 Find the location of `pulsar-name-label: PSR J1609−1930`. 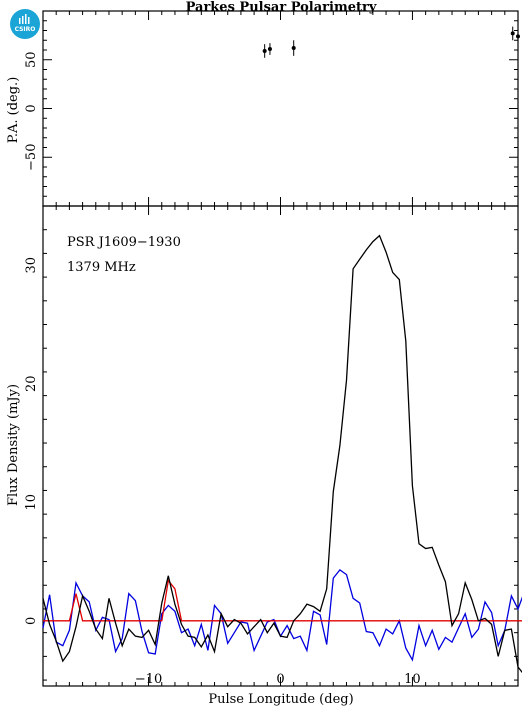

pulsar-name-label: PSR J1609−1930 is located at coordinates (124, 242).